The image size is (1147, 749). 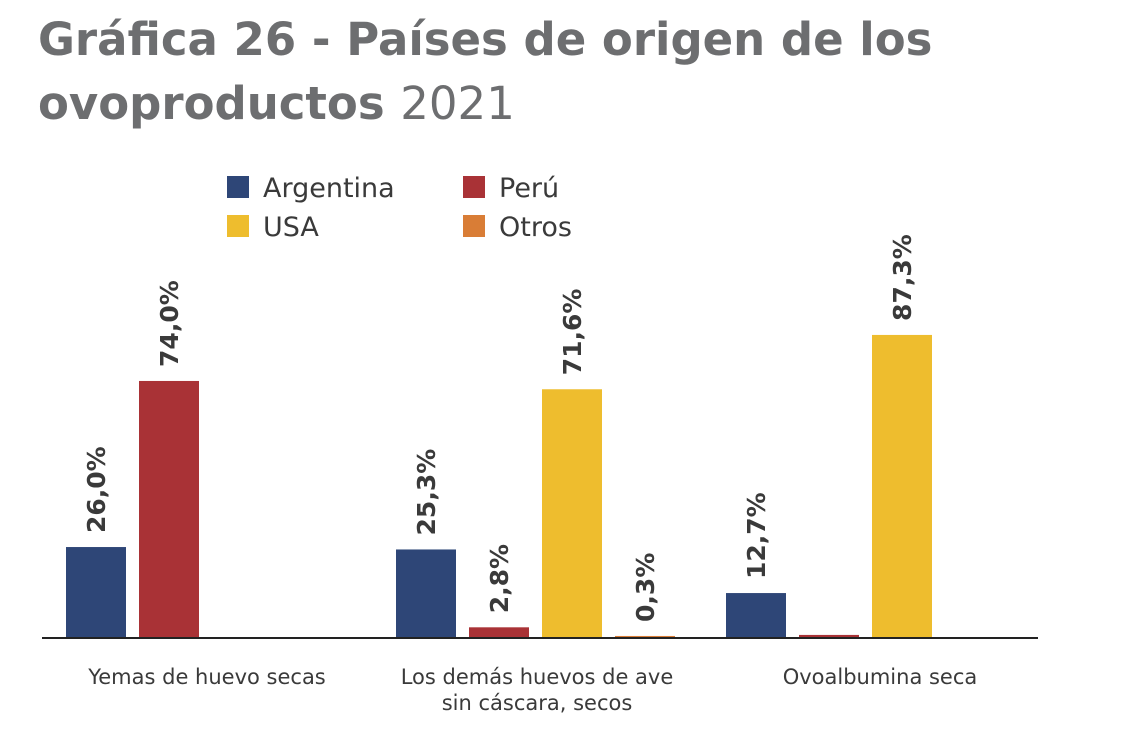 I want to click on legend-swatch-peru, so click(x=474, y=187).